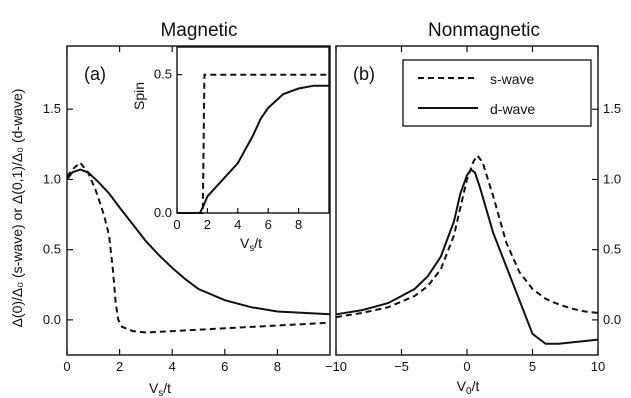  What do you see at coordinates (497, 93) in the screenshot?
I see `legend: s-wave d-wave` at bounding box center [497, 93].